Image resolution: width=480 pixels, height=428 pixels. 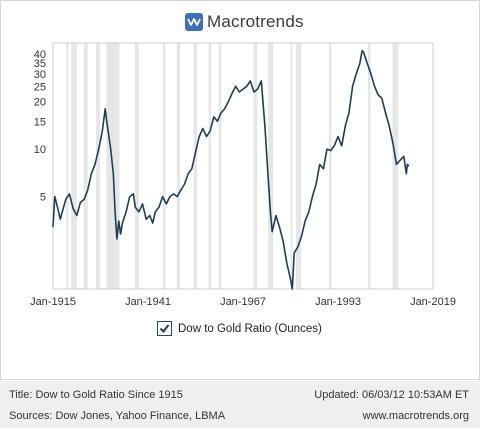 What do you see at coordinates (194, 22) in the screenshot?
I see `macrotrends-logo-icon` at bounding box center [194, 22].